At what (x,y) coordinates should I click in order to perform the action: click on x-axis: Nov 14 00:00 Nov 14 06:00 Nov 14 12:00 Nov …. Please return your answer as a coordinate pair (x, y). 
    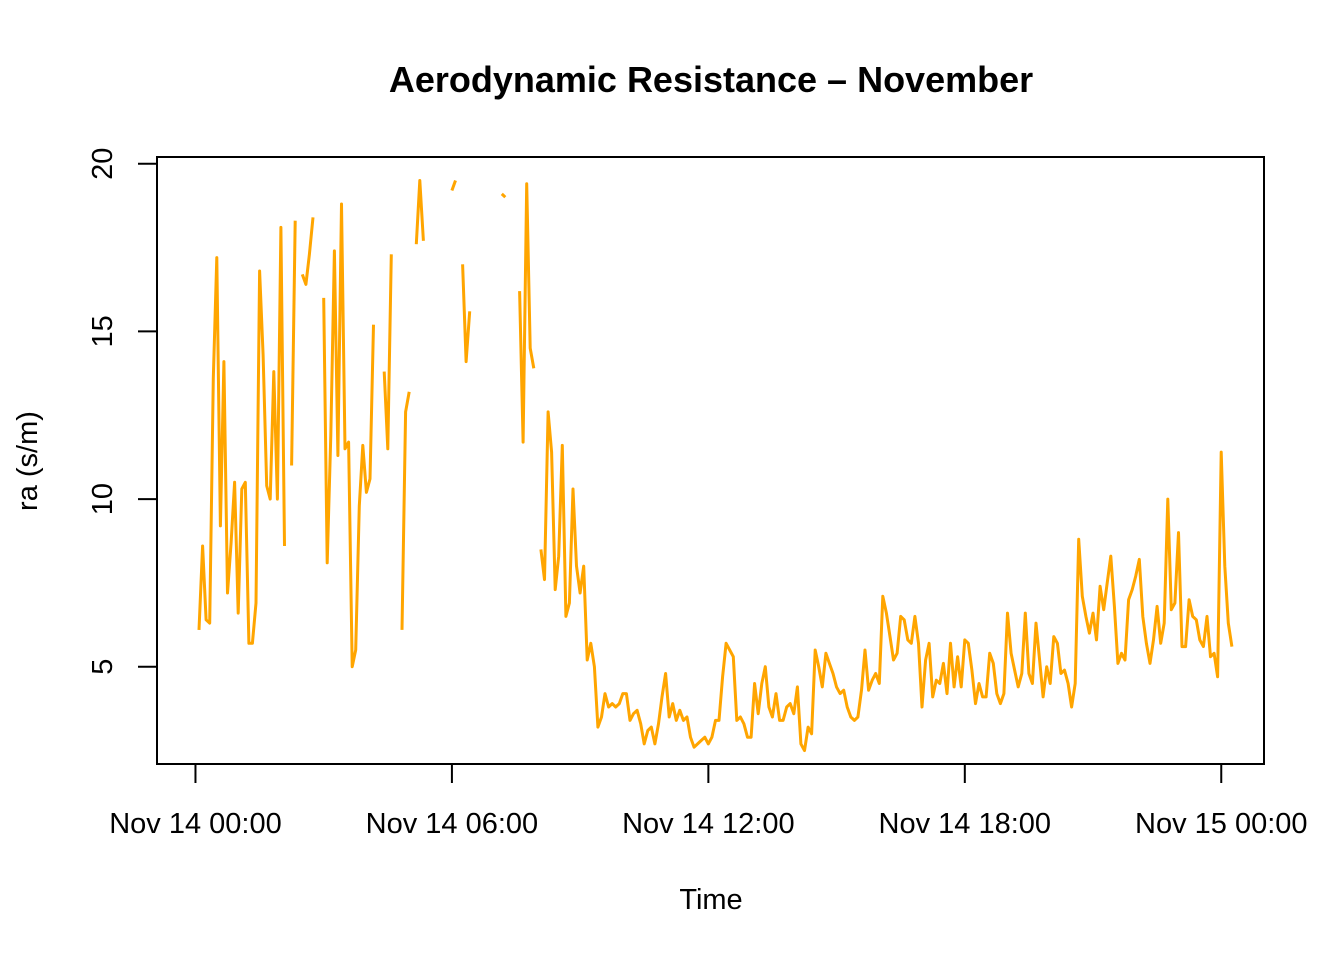
    Looking at the image, I should click on (708, 801).